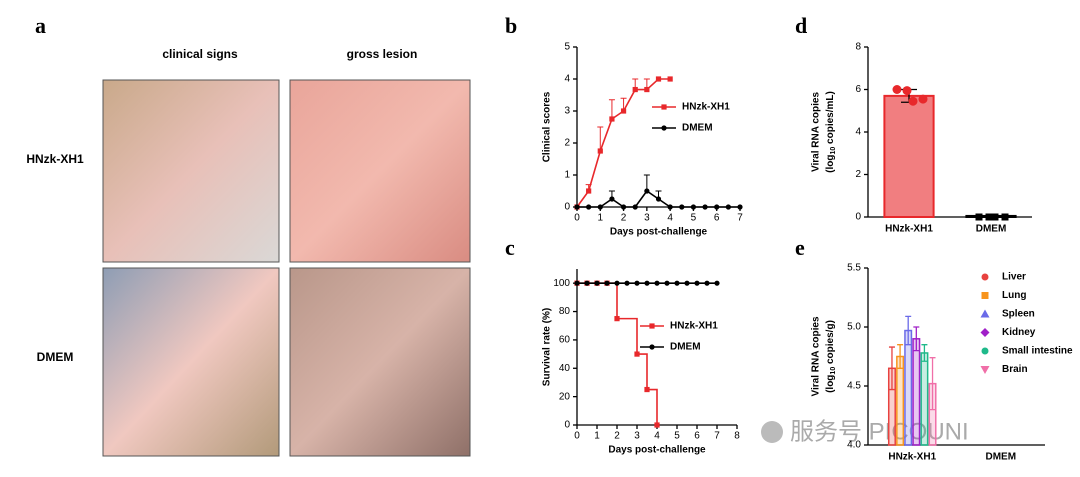 This screenshot has width=1080, height=477. I want to click on panel-letter: e, so click(800, 247).